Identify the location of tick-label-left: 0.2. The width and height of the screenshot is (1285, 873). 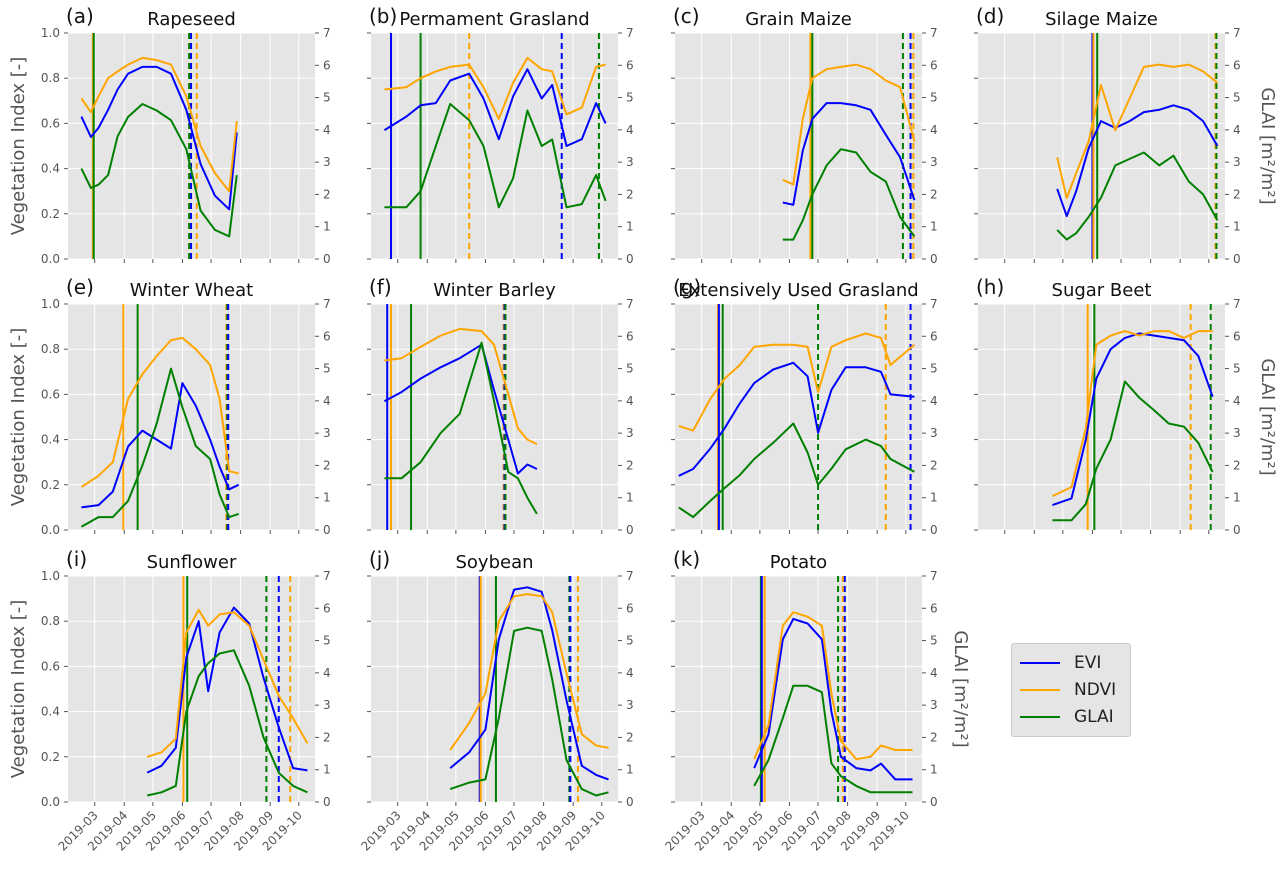
(50, 214).